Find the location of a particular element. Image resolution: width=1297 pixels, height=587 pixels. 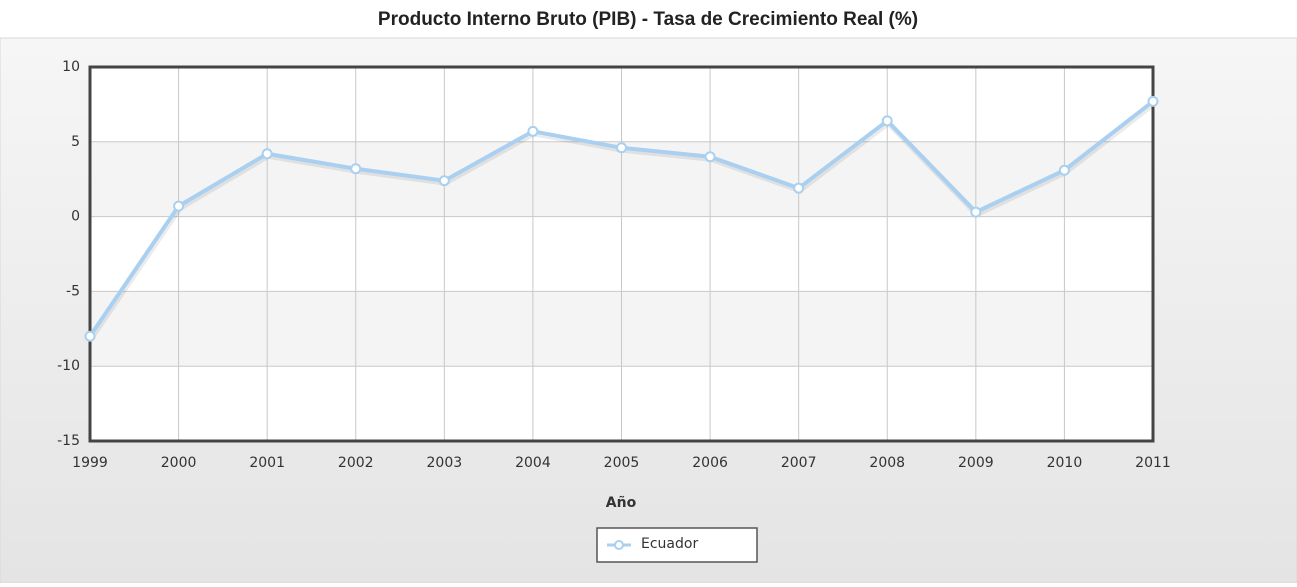

x-axis-label: Año is located at coordinates (621, 503).